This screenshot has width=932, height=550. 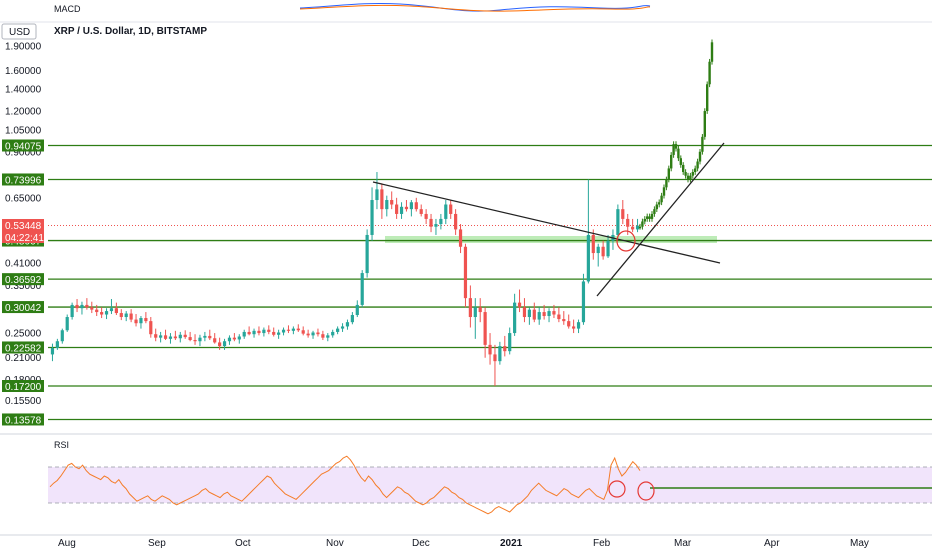 What do you see at coordinates (546, 222) in the screenshot?
I see `descending-trendline` at bounding box center [546, 222].